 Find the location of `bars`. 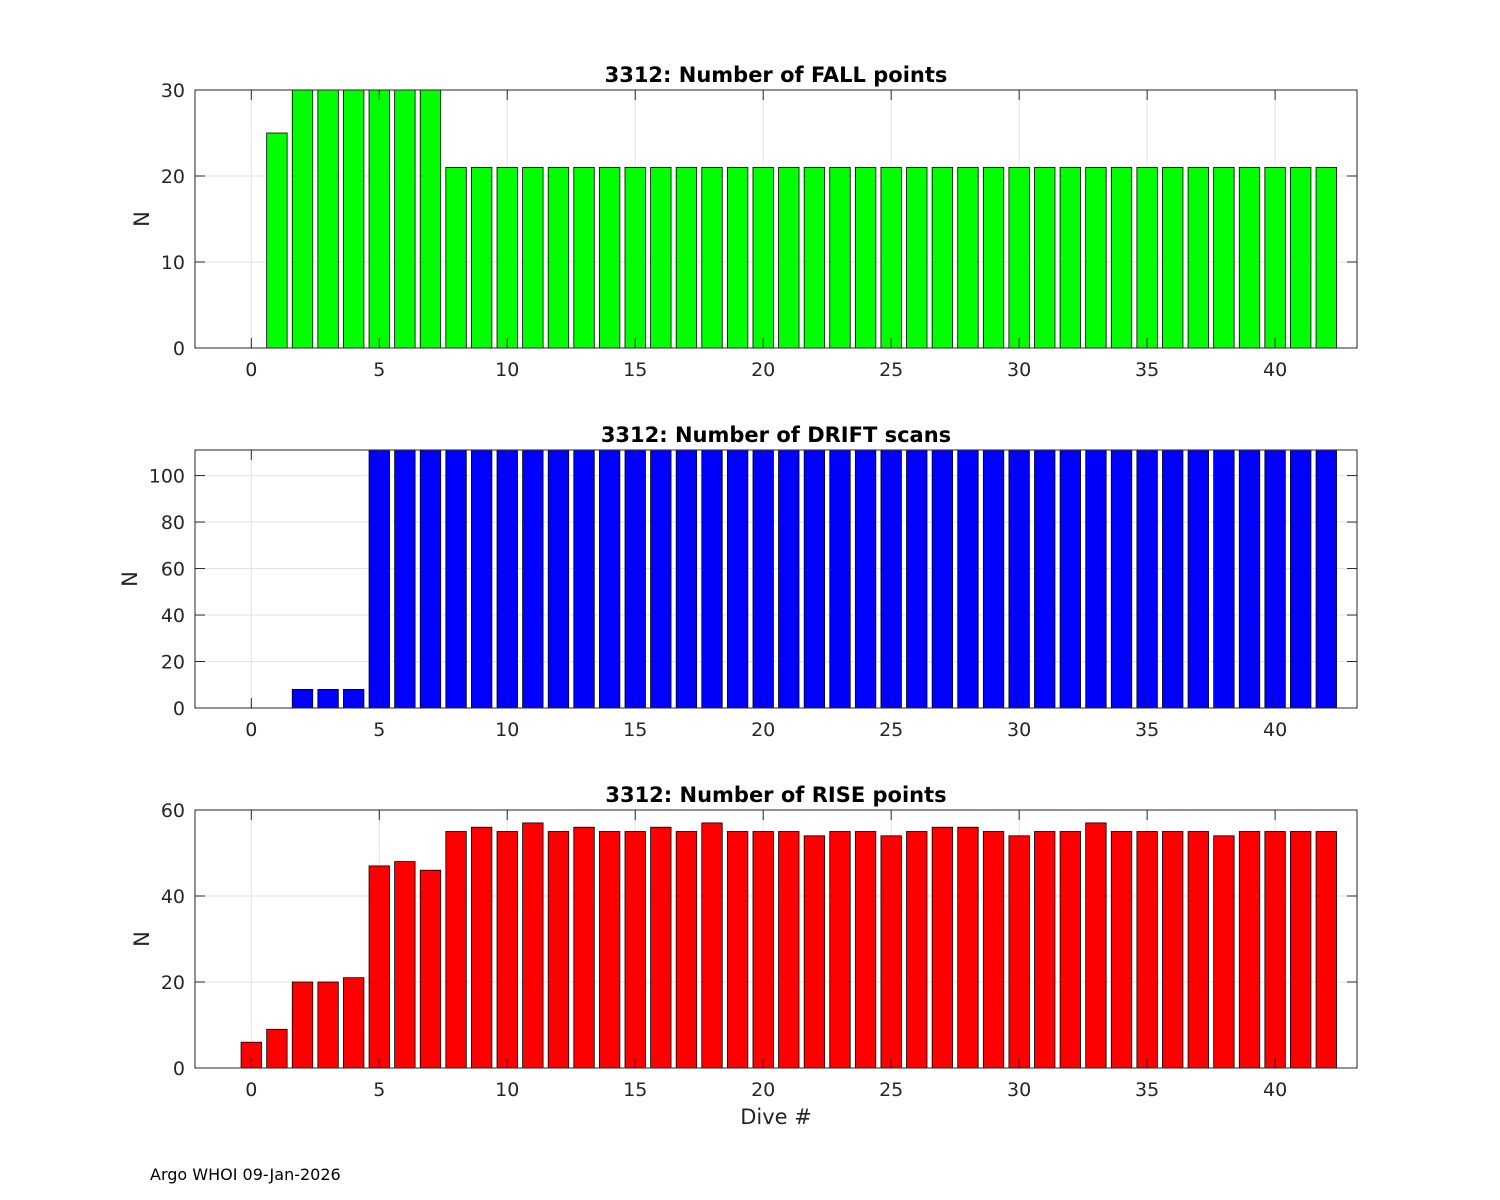

bars is located at coordinates (788, 945).